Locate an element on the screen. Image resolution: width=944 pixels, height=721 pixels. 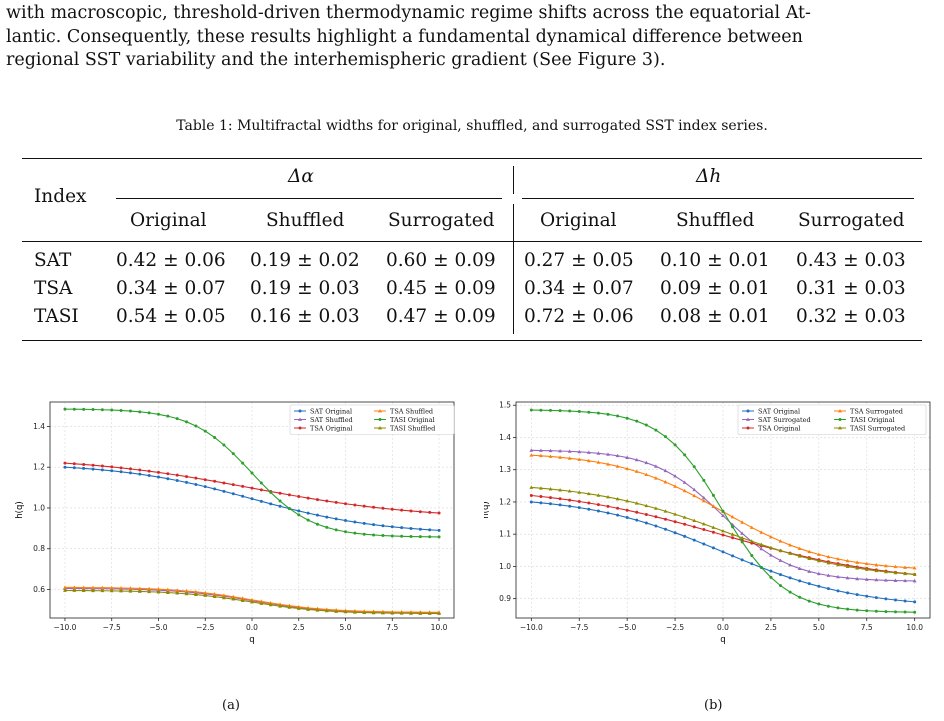
subfigure-label-a: (a) is located at coordinates (231, 705).